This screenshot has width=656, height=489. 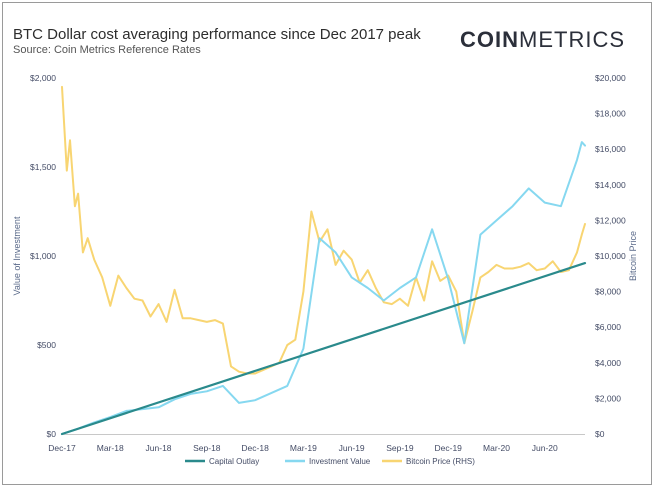 What do you see at coordinates (110, 448) in the screenshot?
I see `x-tick-label: Mar-18` at bounding box center [110, 448].